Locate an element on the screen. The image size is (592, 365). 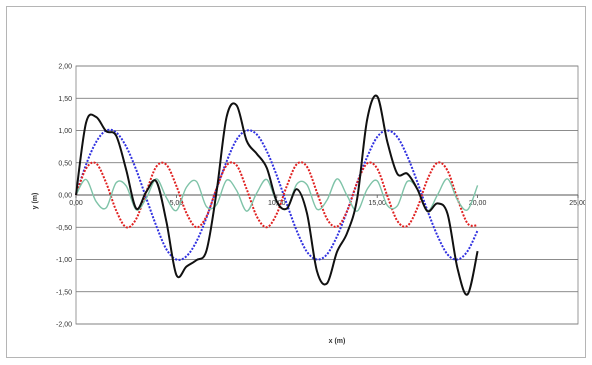
y-tick-label: -1,00 is located at coordinates (64, 260).